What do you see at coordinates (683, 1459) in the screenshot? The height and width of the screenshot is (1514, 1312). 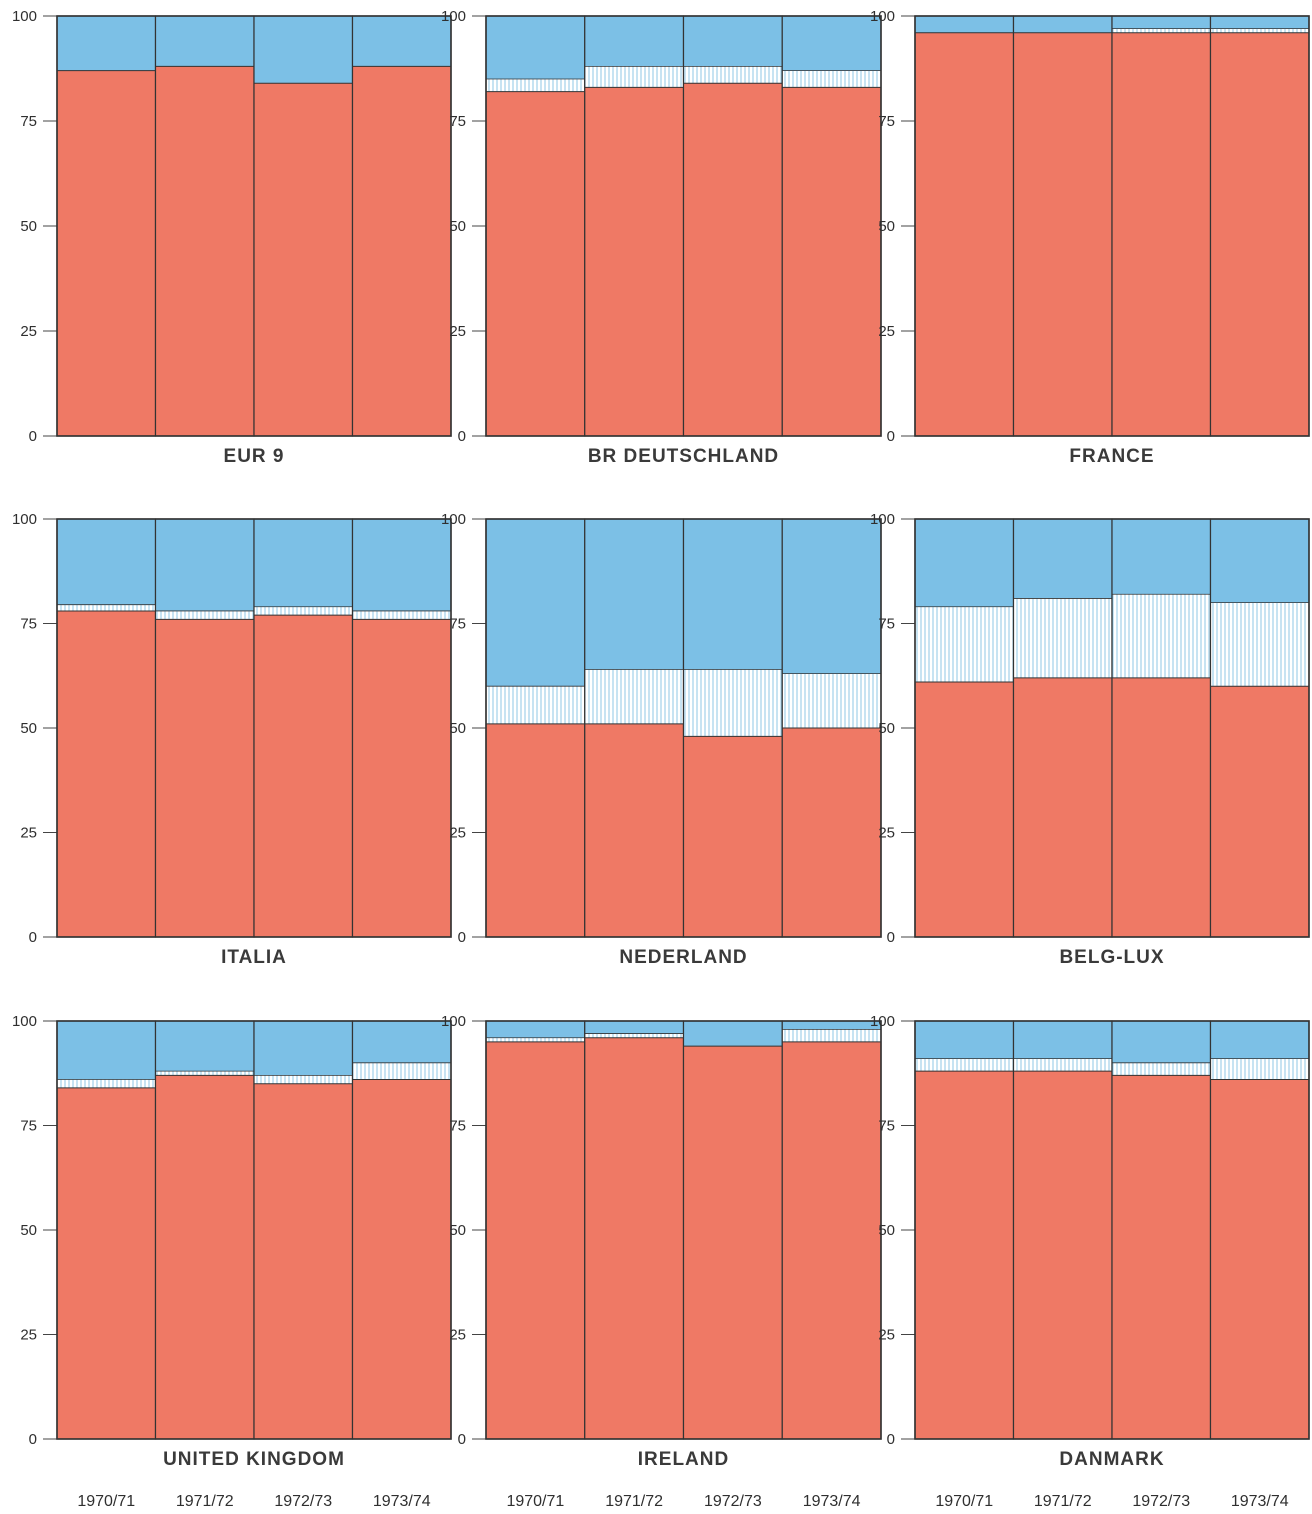 I see `panel-title: IRELAND` at bounding box center [683, 1459].